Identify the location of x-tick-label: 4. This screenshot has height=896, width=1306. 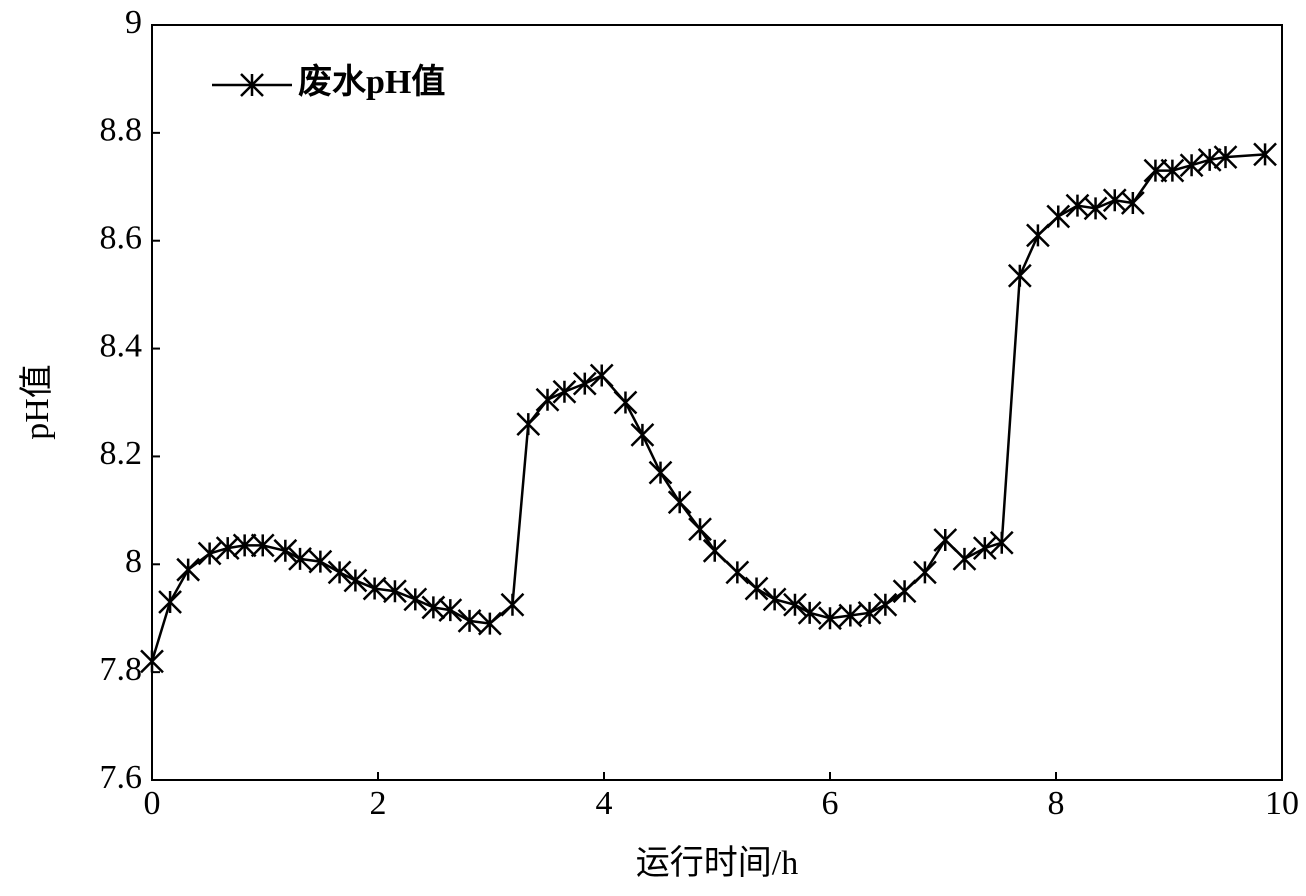
(604, 803).